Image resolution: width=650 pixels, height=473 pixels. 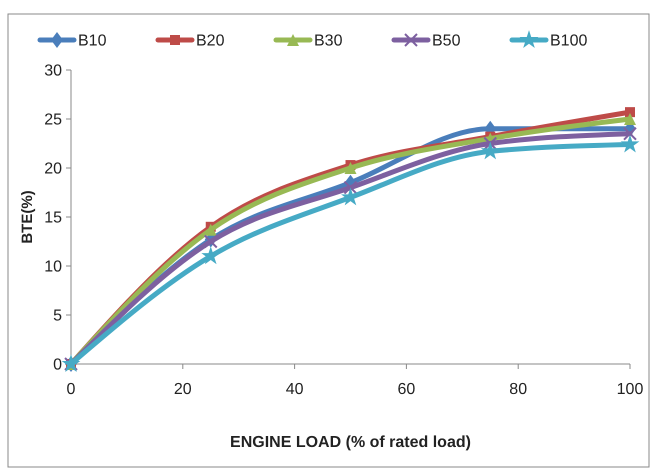 What do you see at coordinates (446, 41) in the screenshot?
I see `legend-label: B50` at bounding box center [446, 41].